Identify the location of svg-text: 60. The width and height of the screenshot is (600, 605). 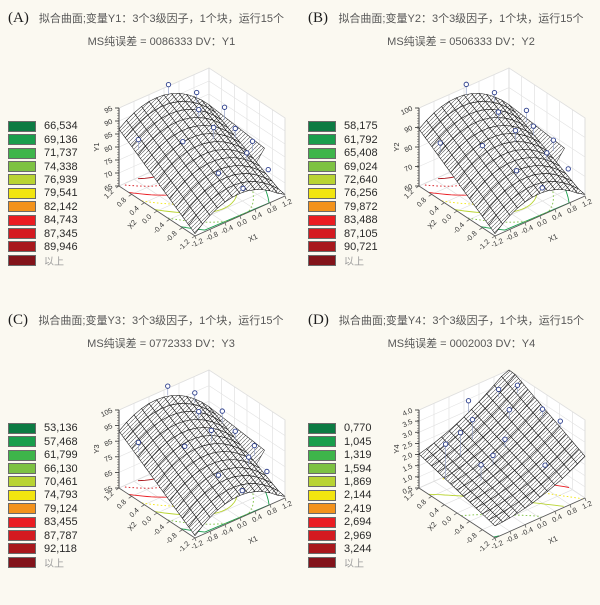
(408, 188).